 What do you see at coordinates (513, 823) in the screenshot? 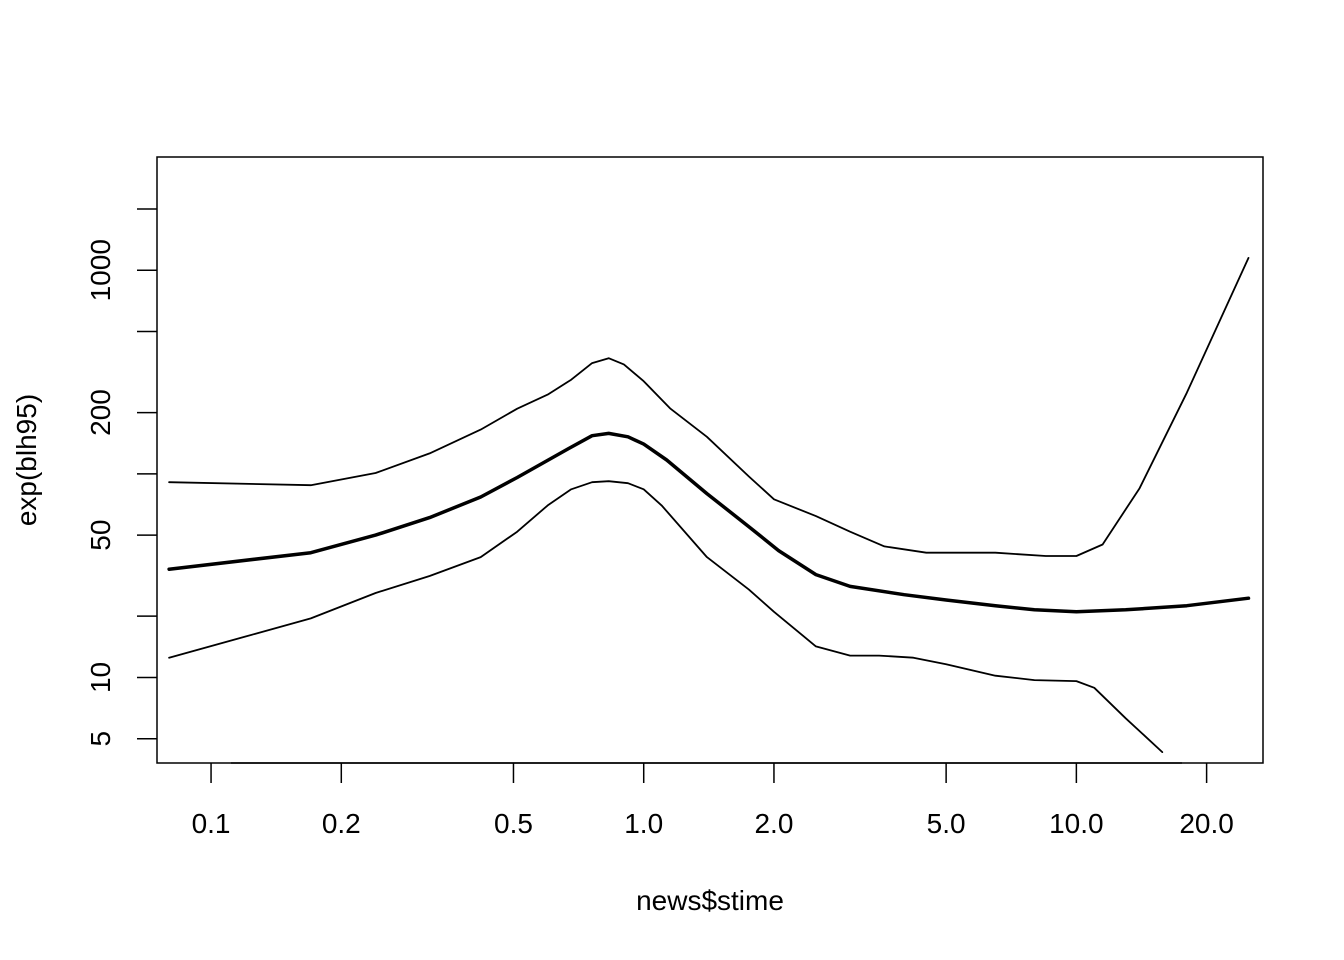
I see `x-tick-label: 0.5` at bounding box center [513, 823].